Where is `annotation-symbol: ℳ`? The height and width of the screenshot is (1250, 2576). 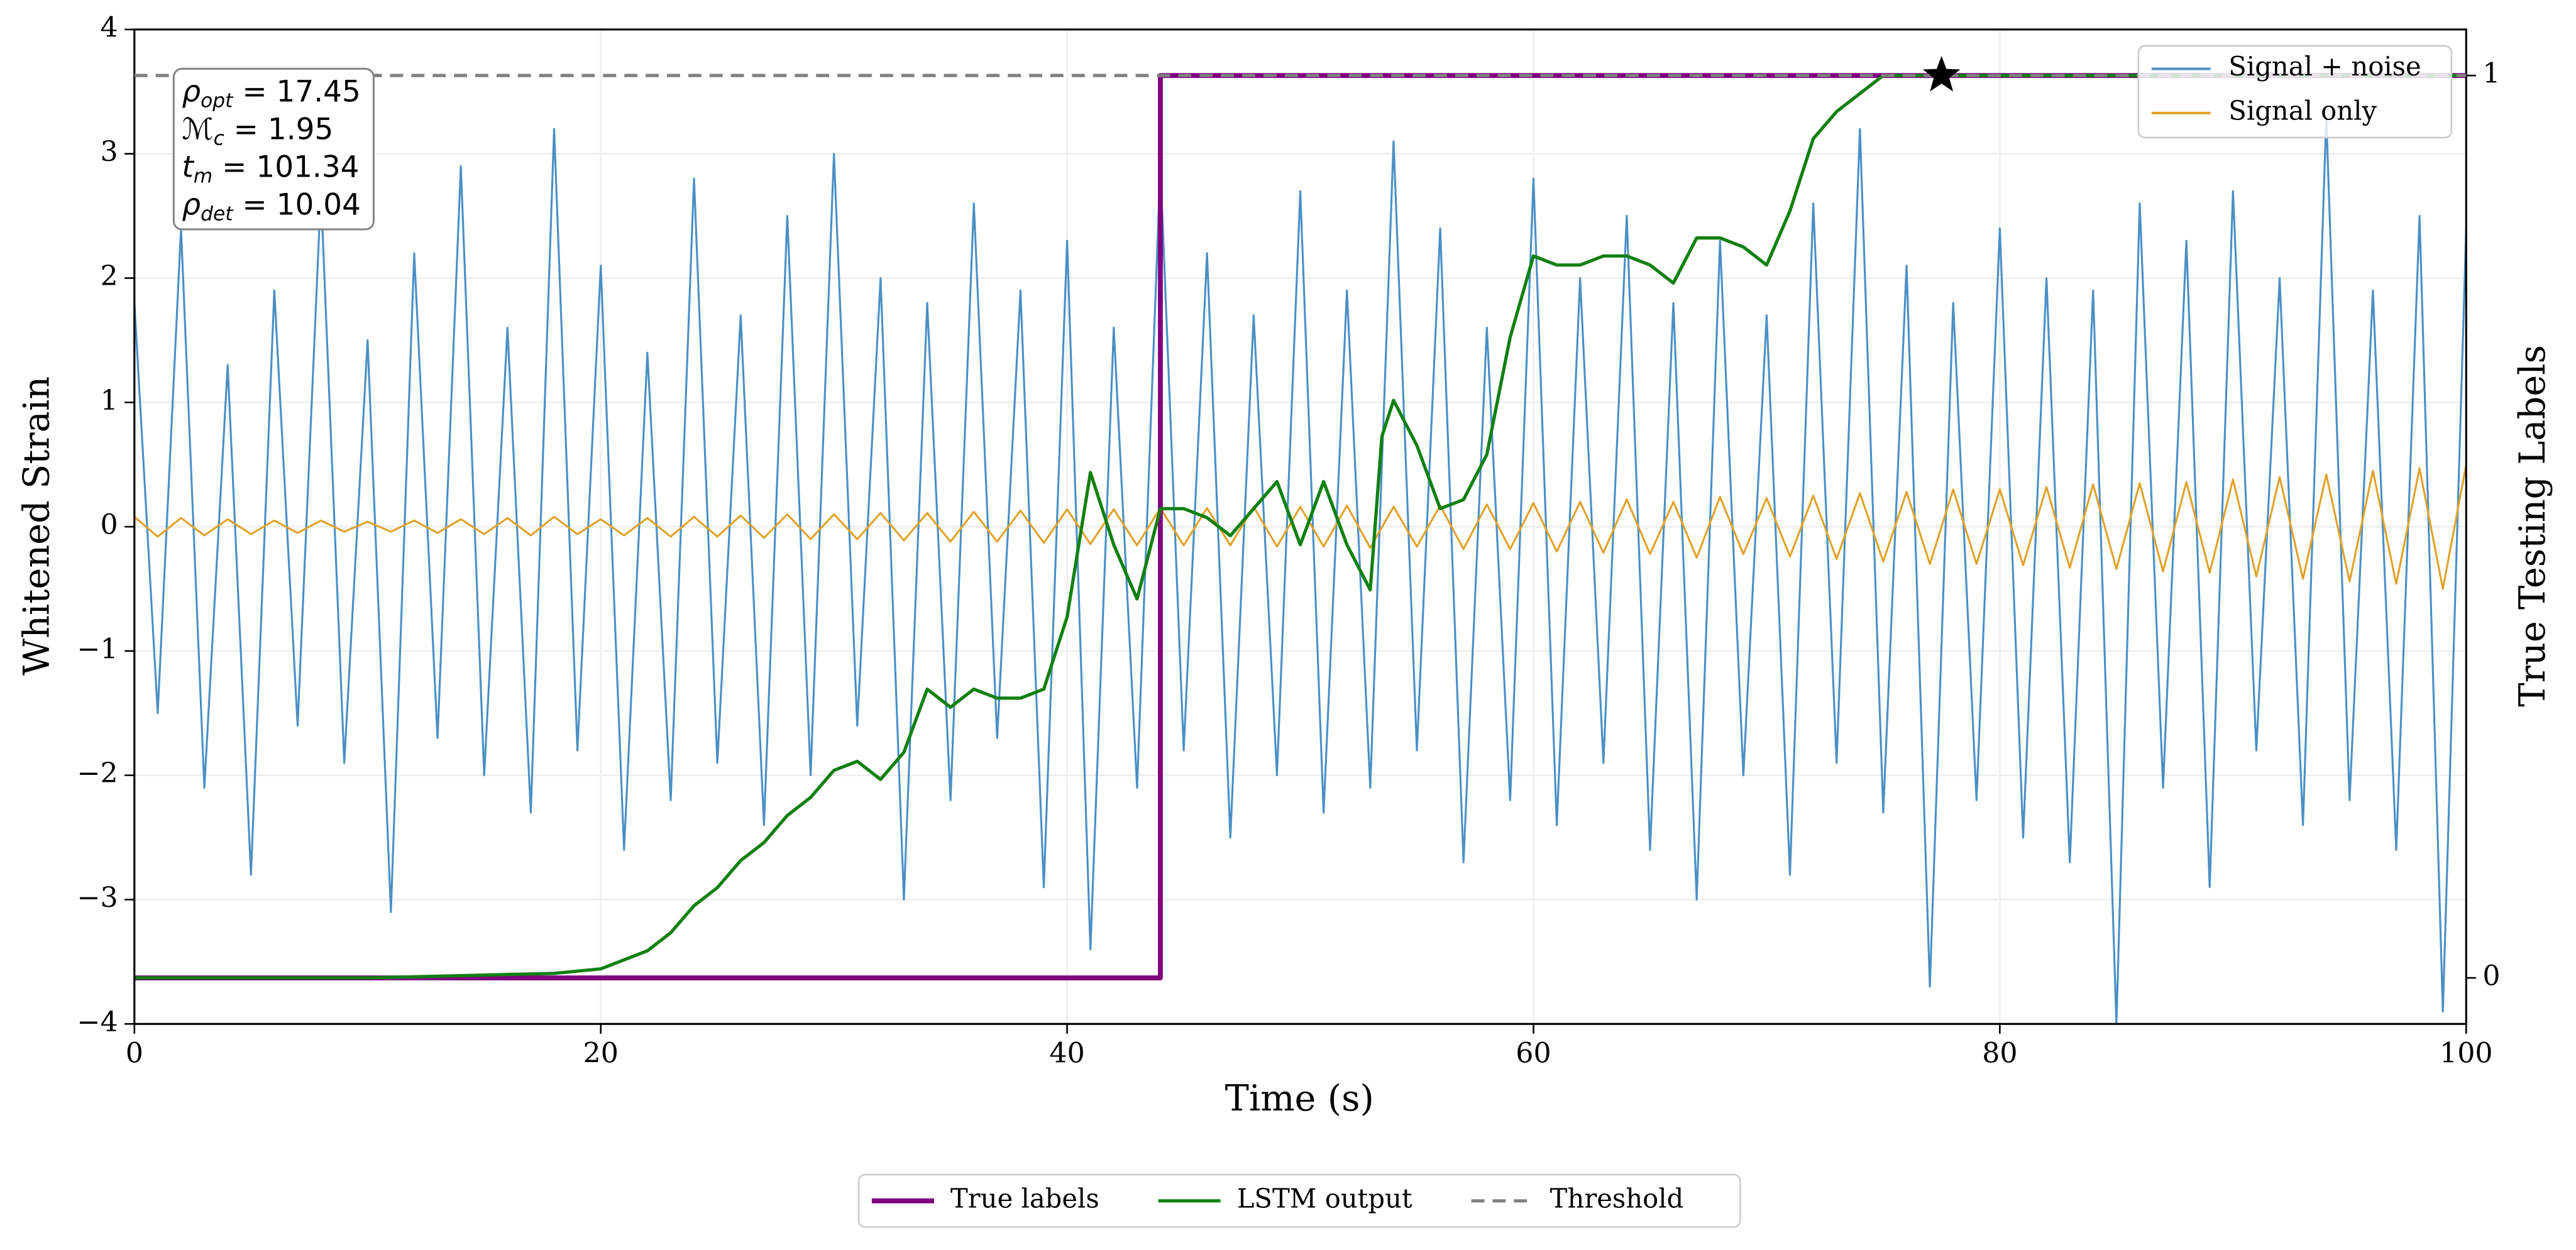
annotation-symbol: ℳ is located at coordinates (198, 129).